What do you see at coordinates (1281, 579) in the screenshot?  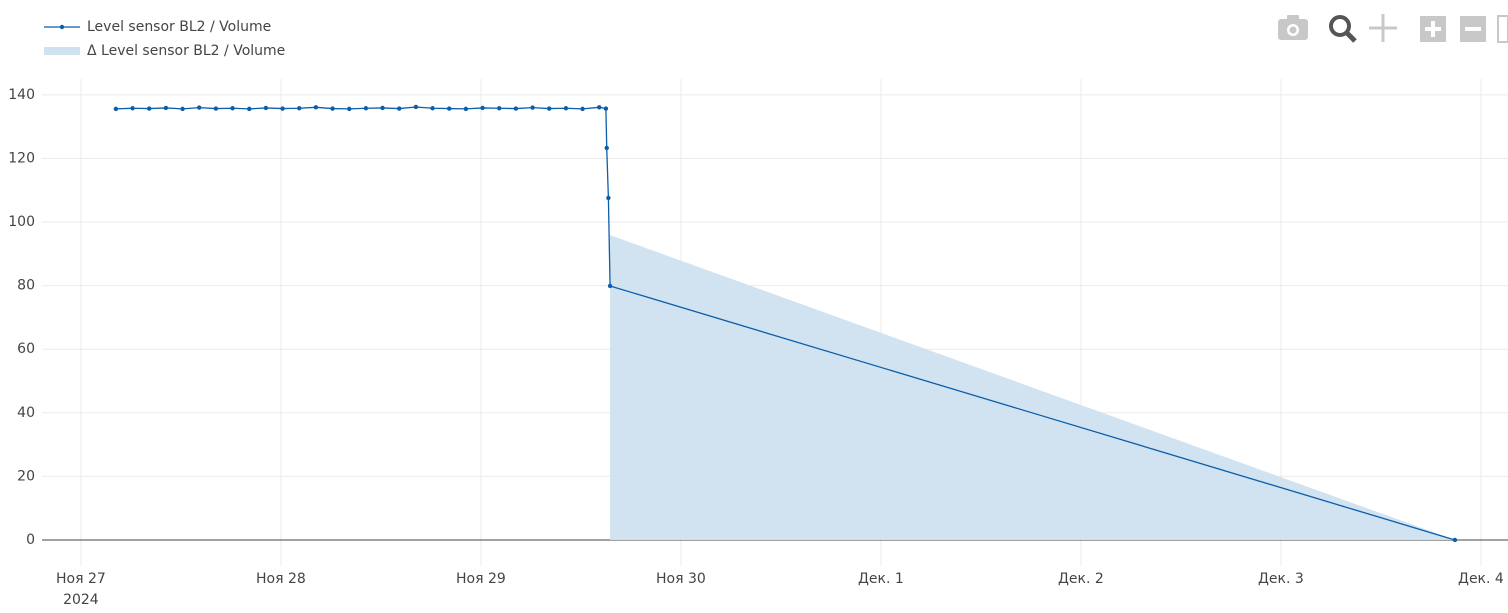 I see `x-tick-label: Дек. 3` at bounding box center [1281, 579].